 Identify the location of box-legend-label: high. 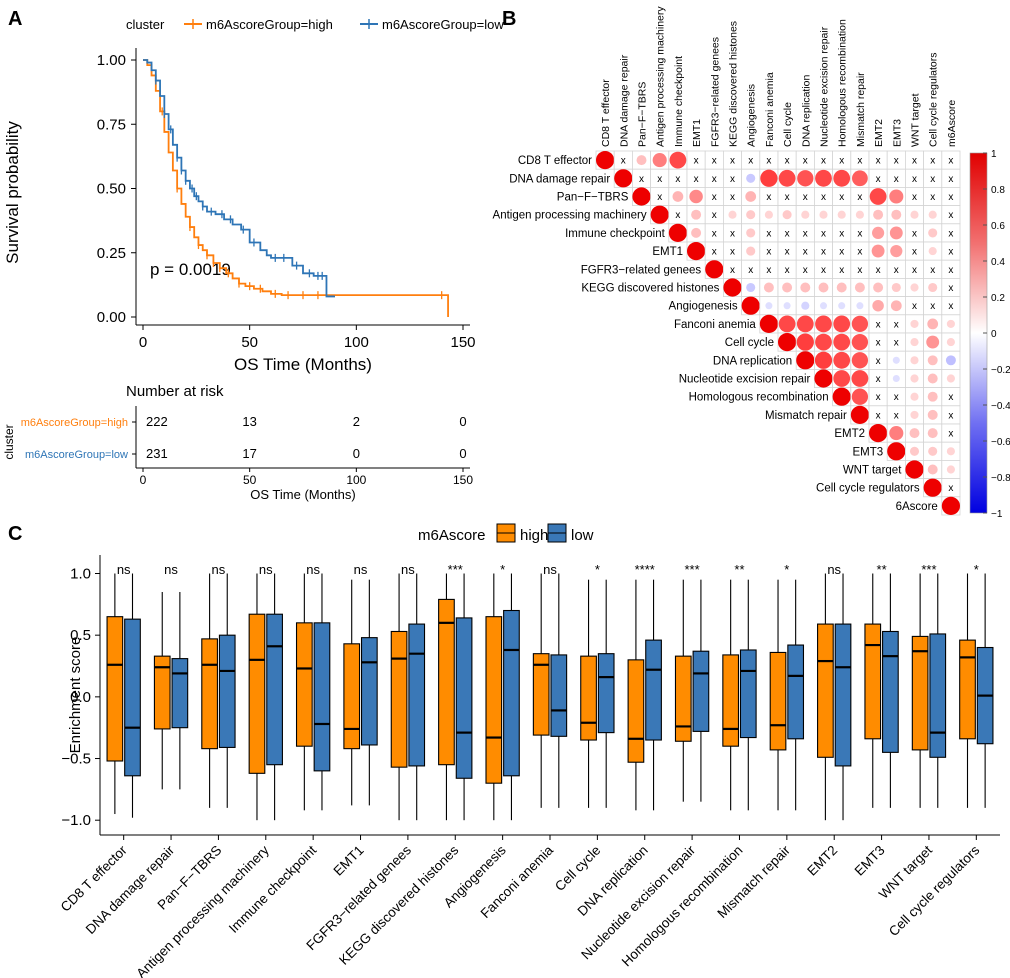
(534, 535).